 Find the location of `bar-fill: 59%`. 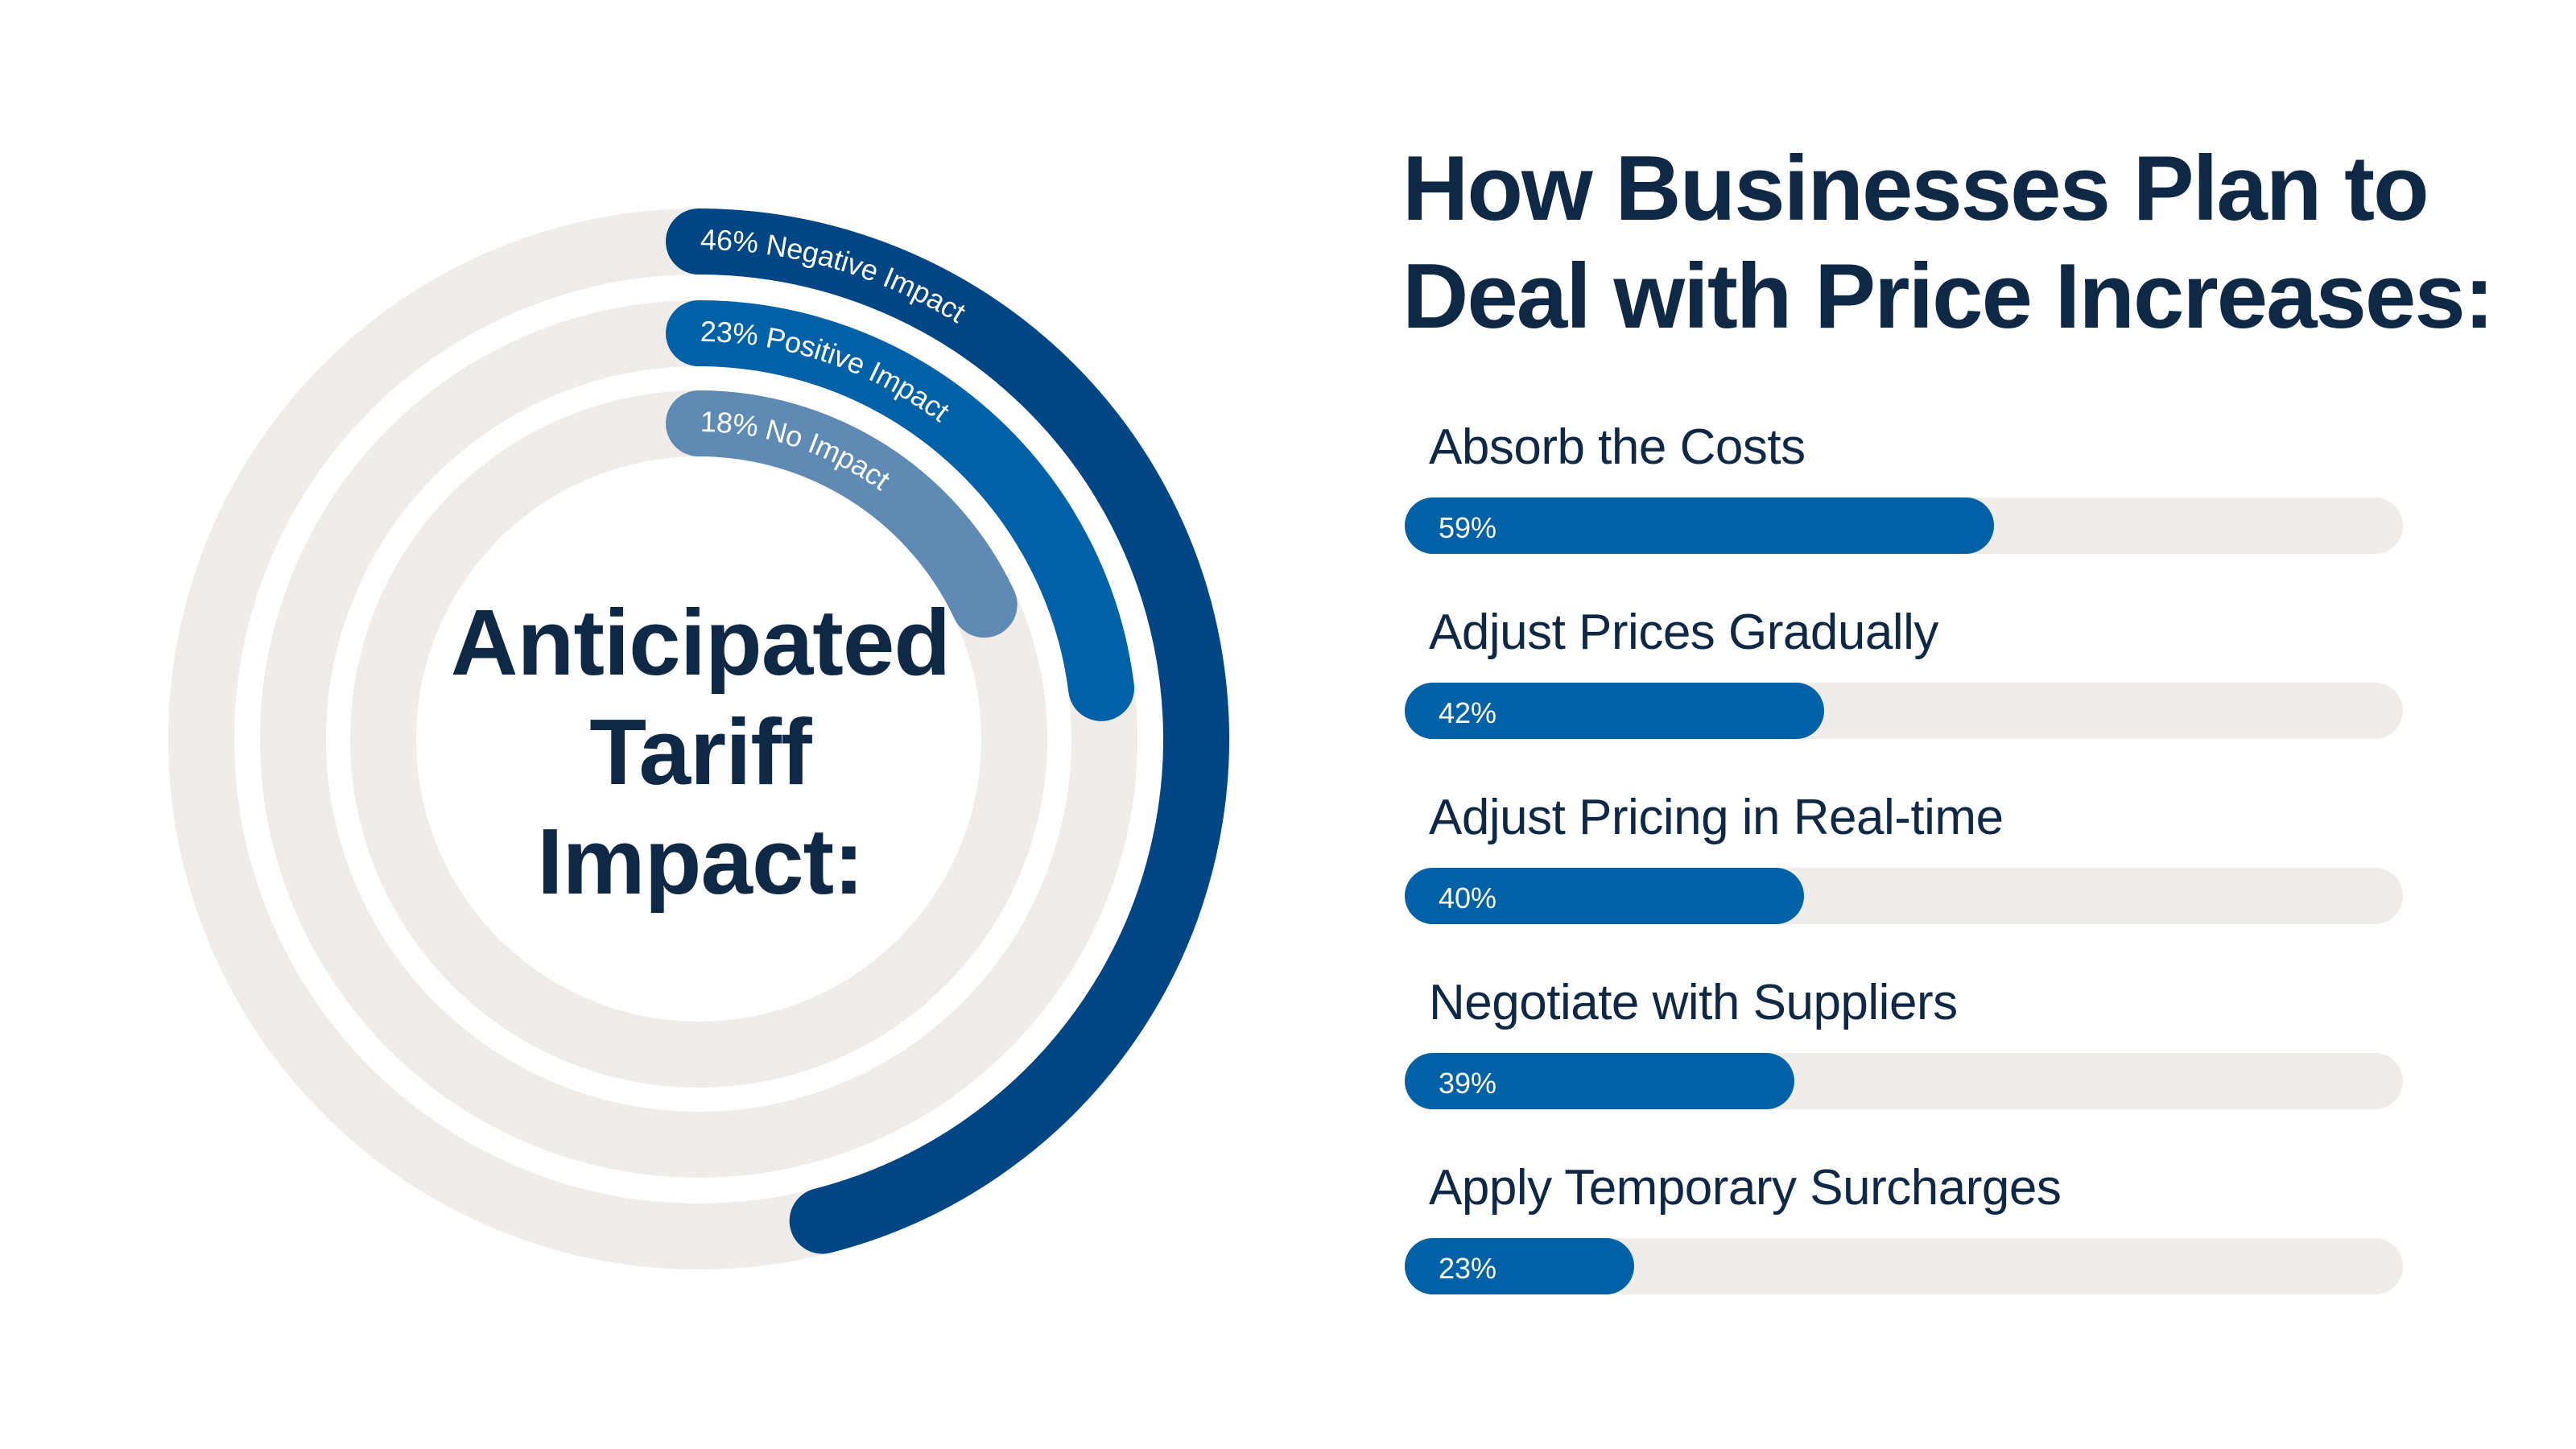

bar-fill: 59% is located at coordinates (1699, 525).